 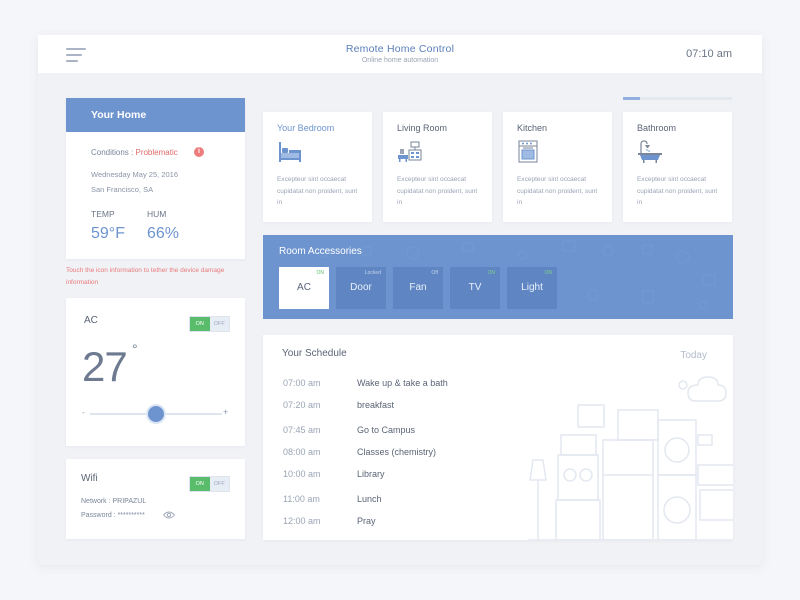 What do you see at coordinates (301, 499) in the screenshot?
I see `schedule-time: 11:00 am` at bounding box center [301, 499].